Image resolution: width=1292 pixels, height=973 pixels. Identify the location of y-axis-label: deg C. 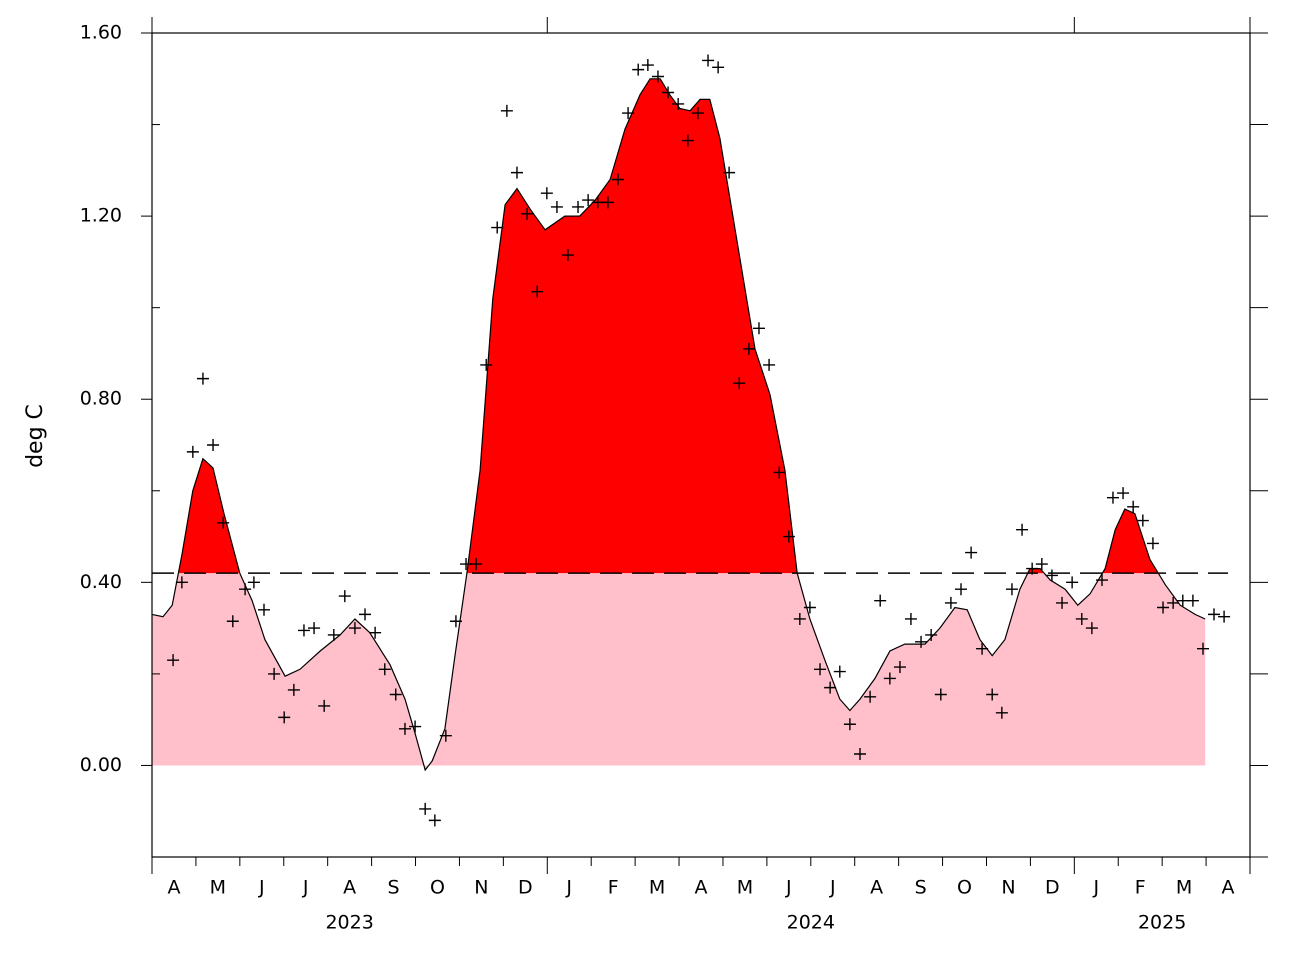
(35, 436).